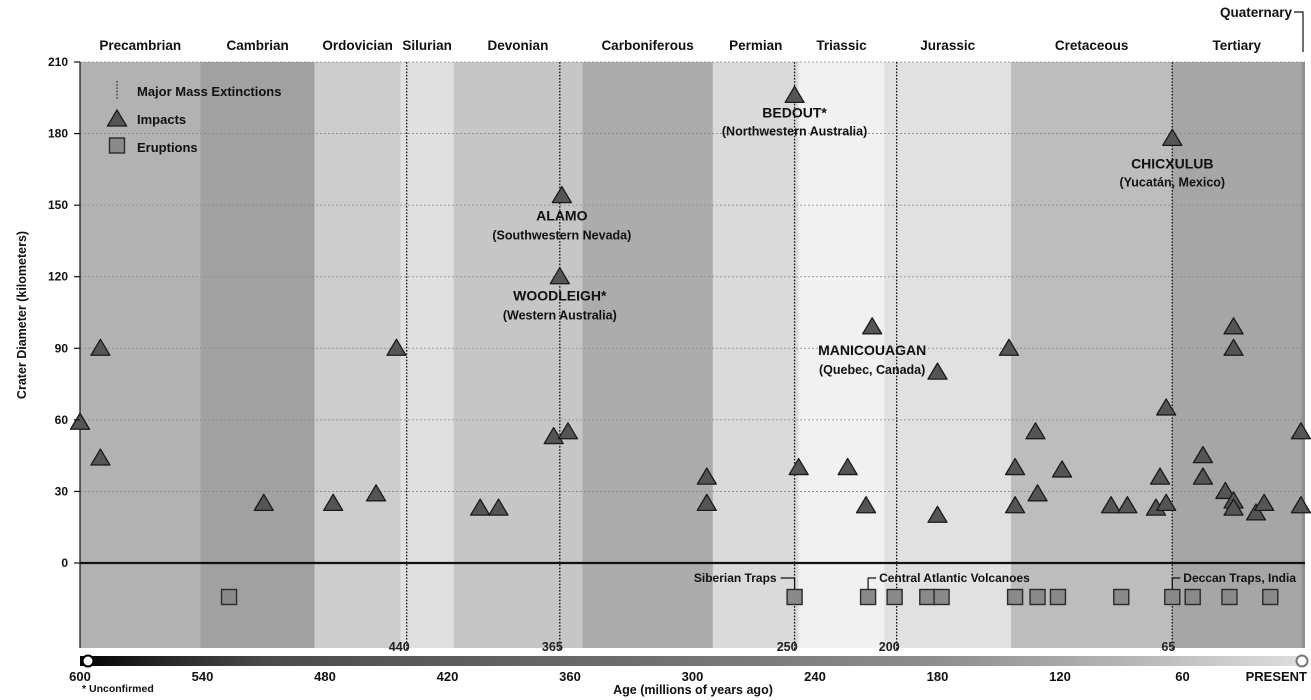  I want to click on y-tick-label: 90, so click(62, 348).